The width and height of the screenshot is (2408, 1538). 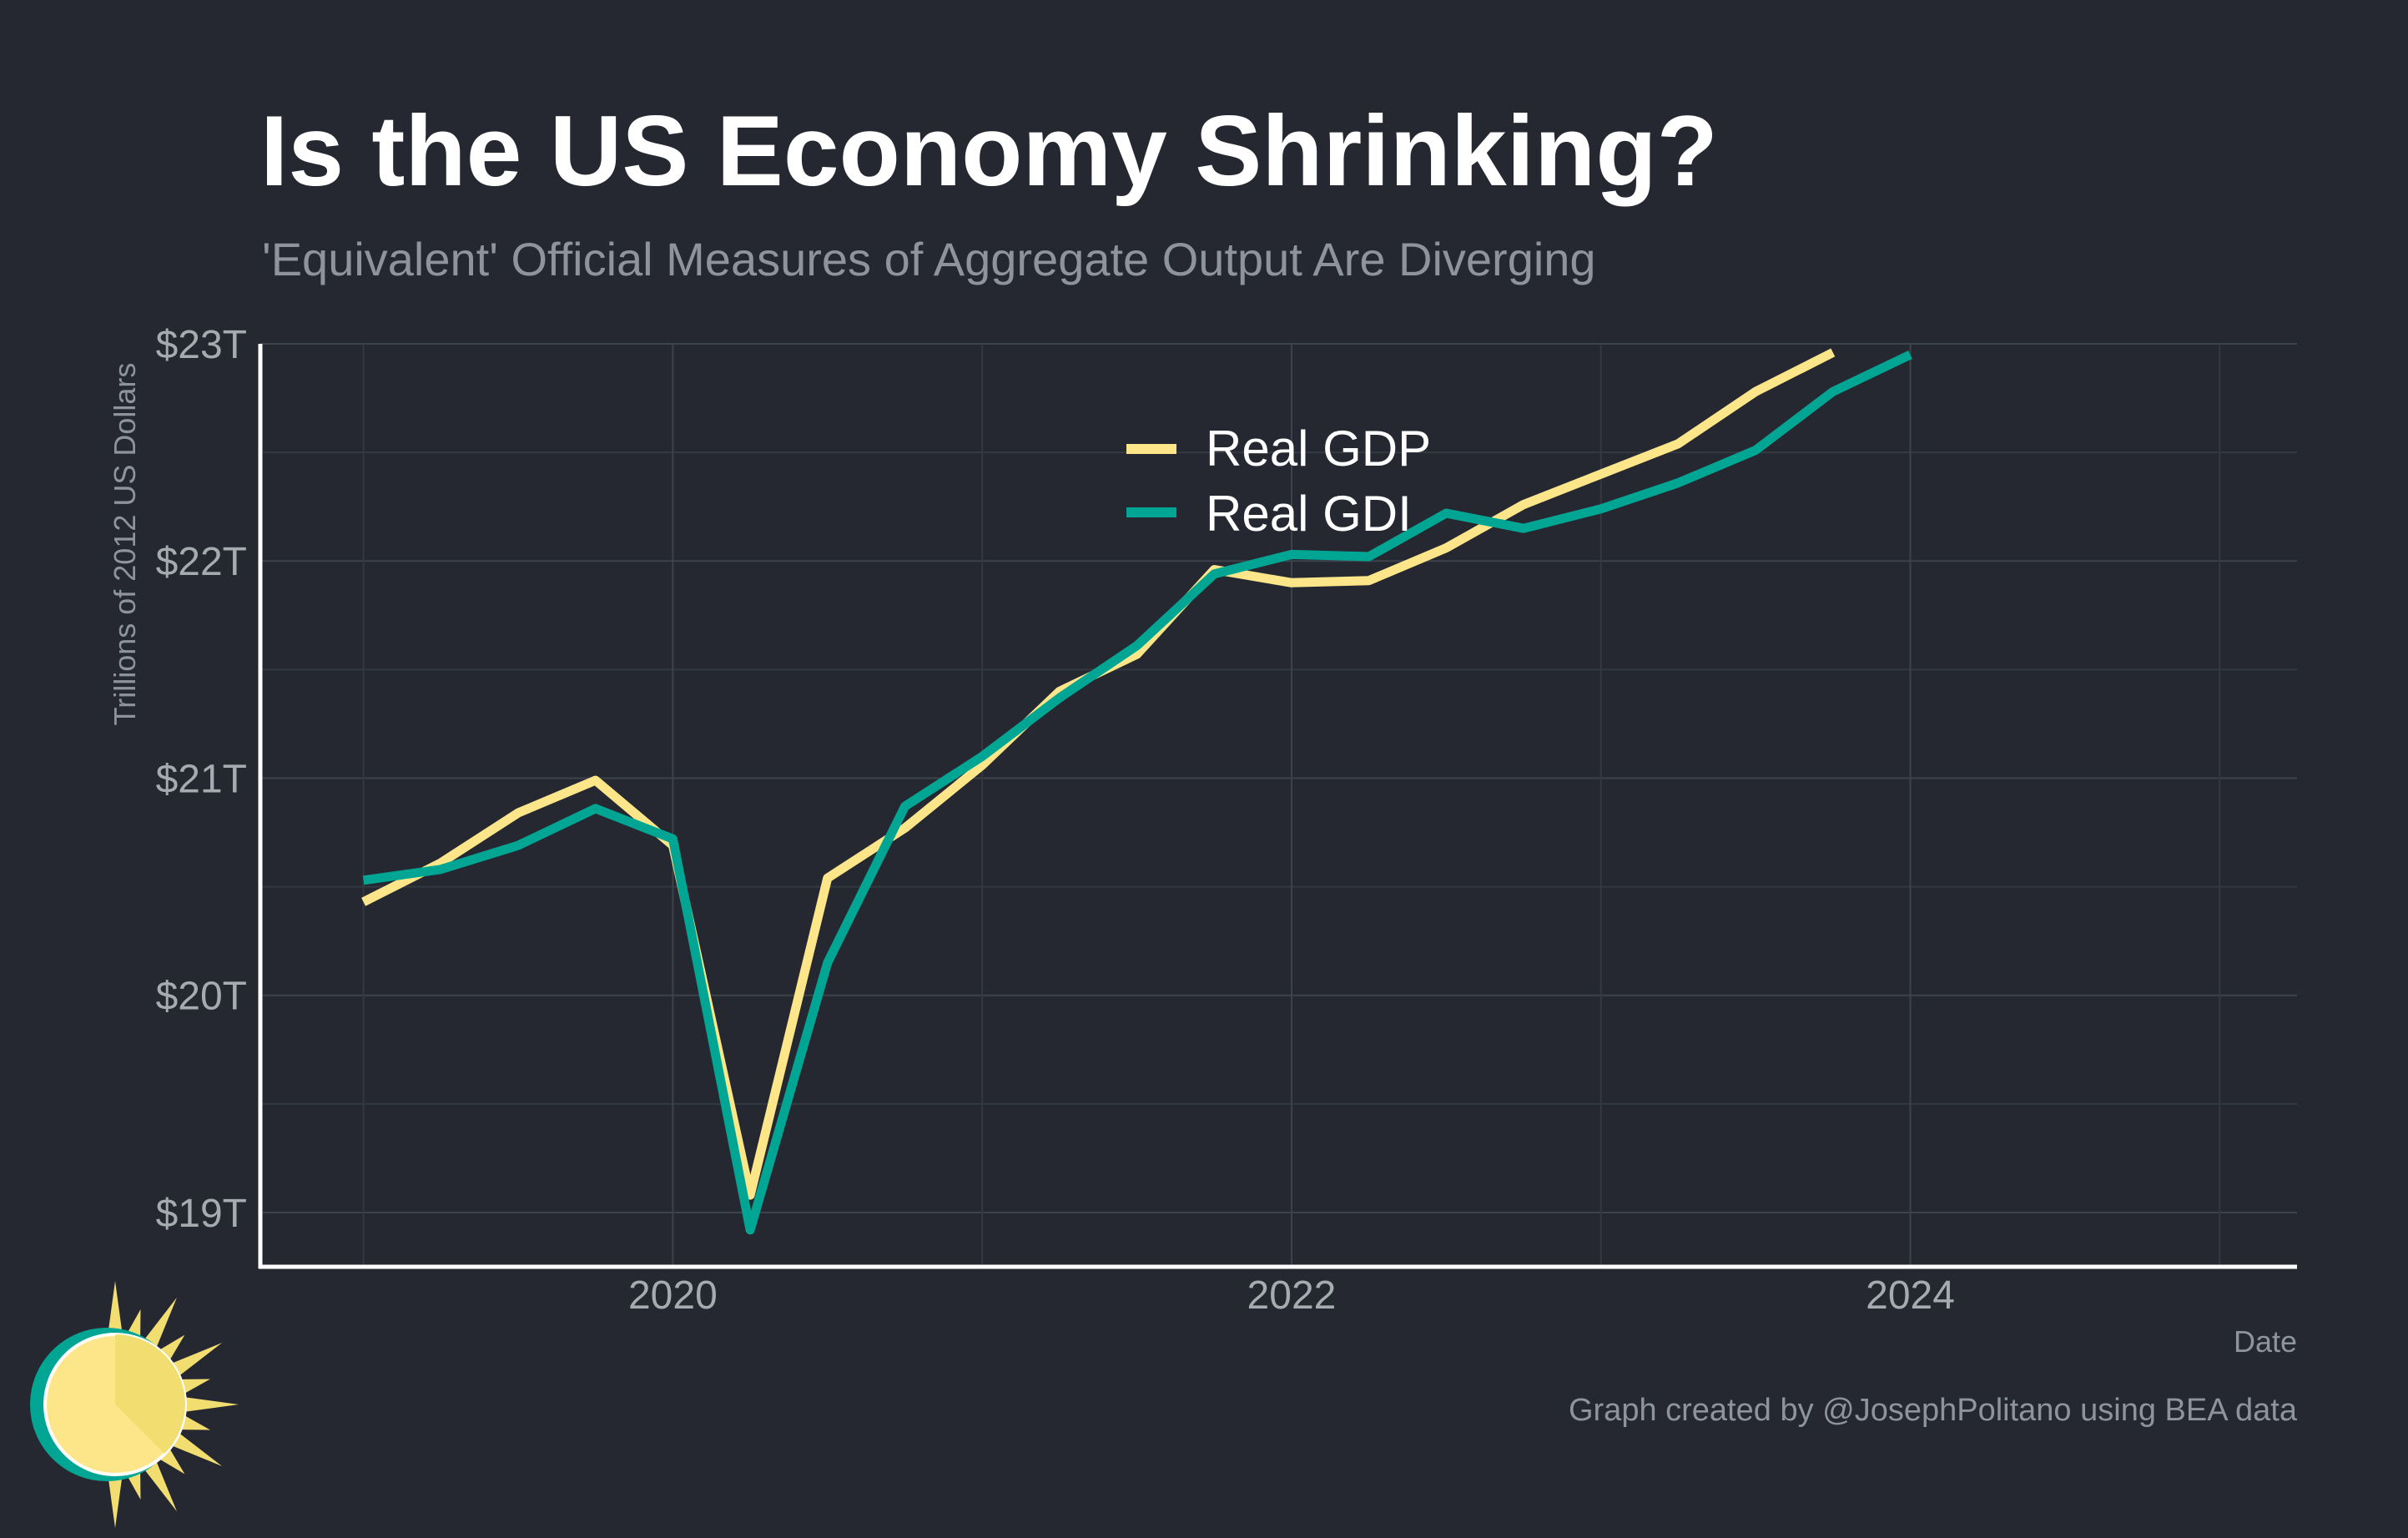 I want to click on x-tick-label: 2024, so click(x=1910, y=1295).